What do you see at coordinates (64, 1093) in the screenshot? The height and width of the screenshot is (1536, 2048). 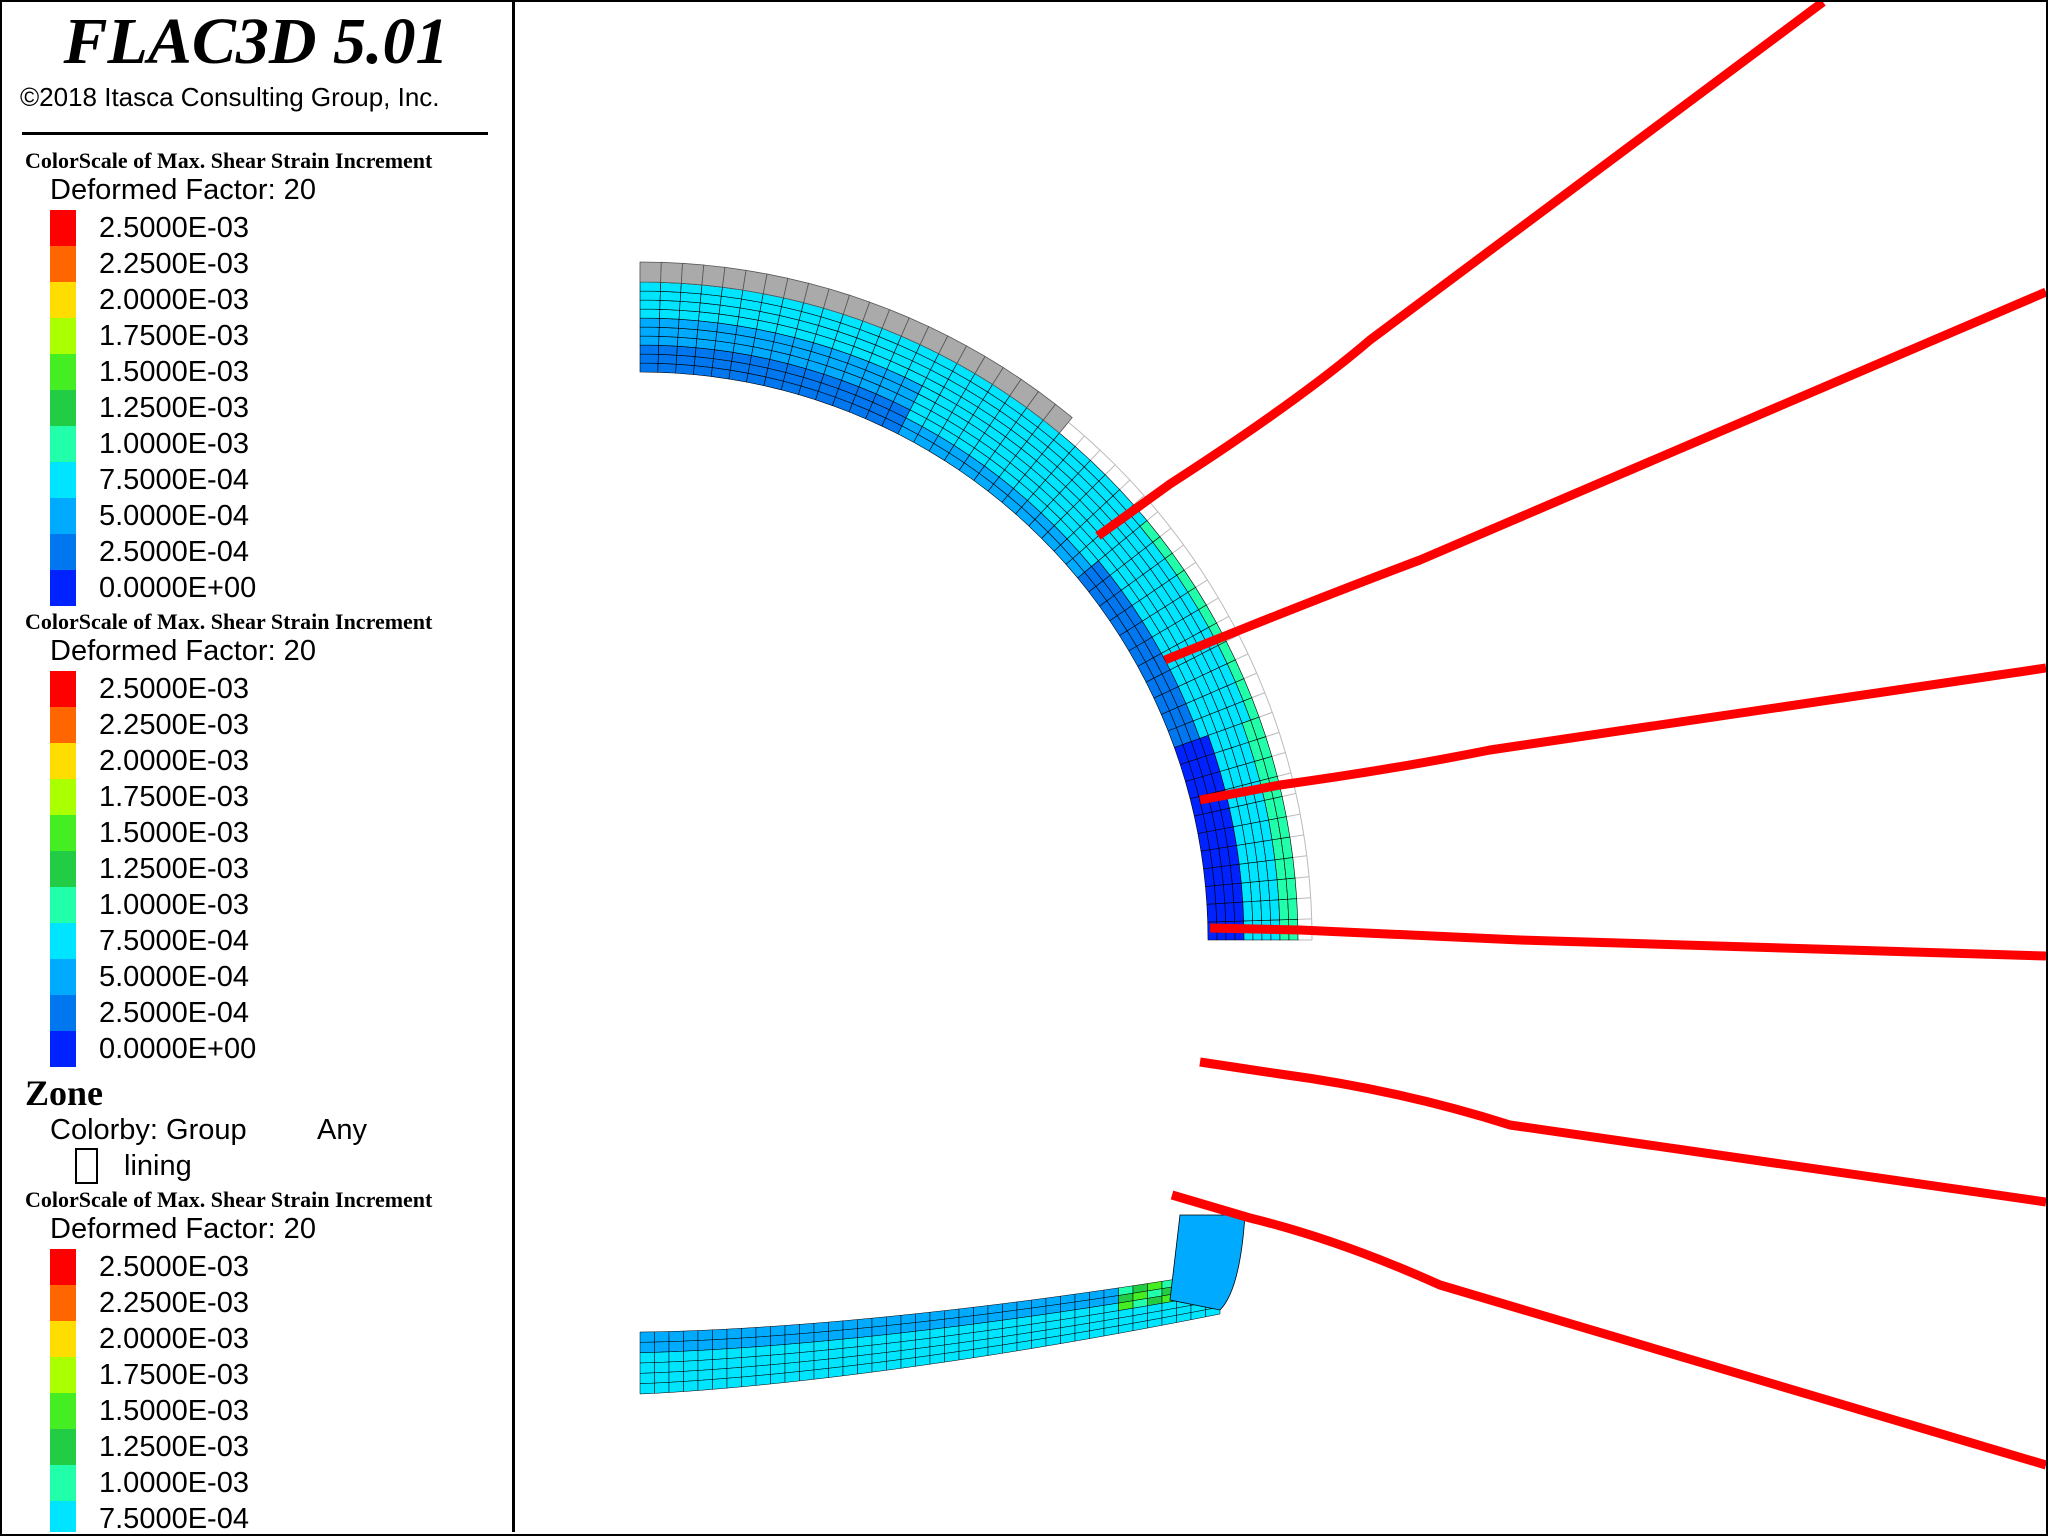 I see `zone-heading: Zone` at bounding box center [64, 1093].